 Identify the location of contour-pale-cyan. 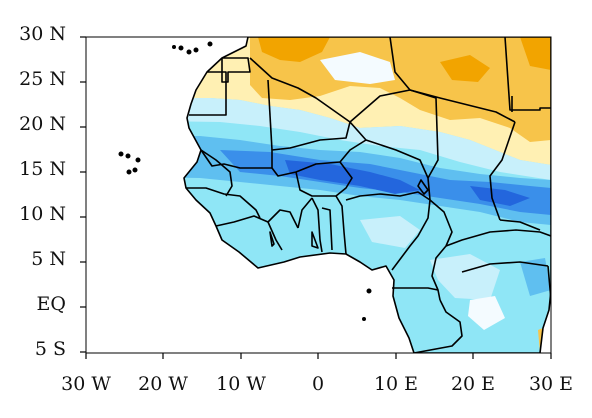
(367, 139).